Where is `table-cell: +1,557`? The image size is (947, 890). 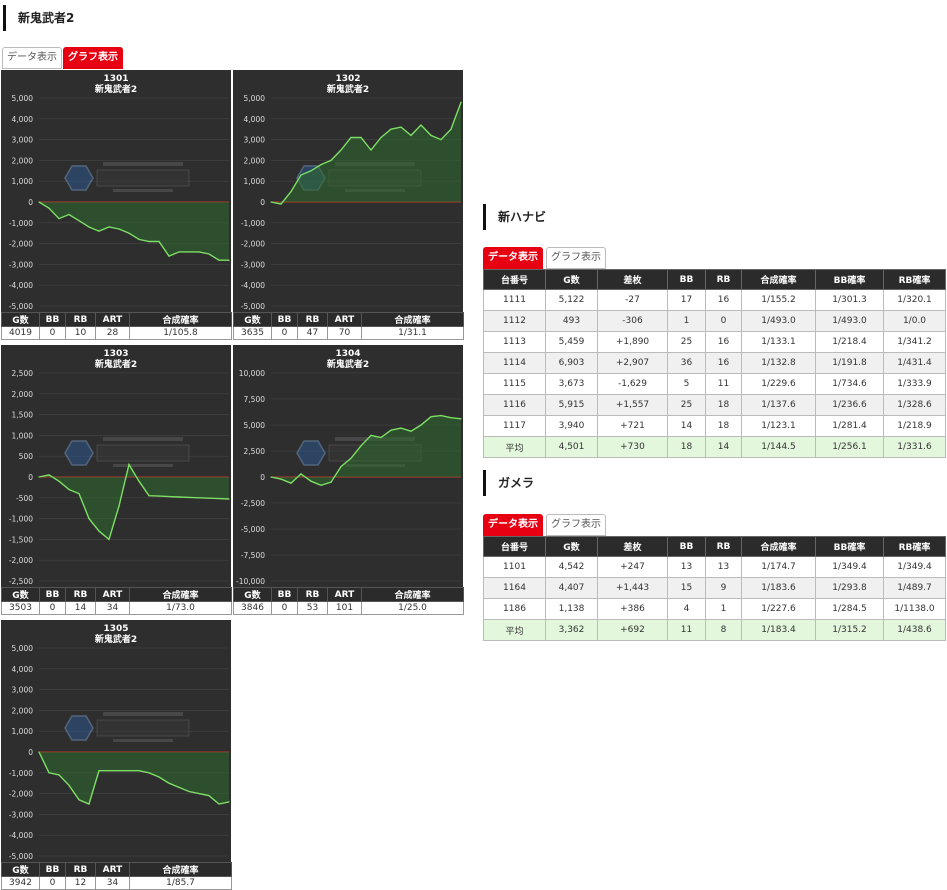 table-cell: +1,557 is located at coordinates (632, 405).